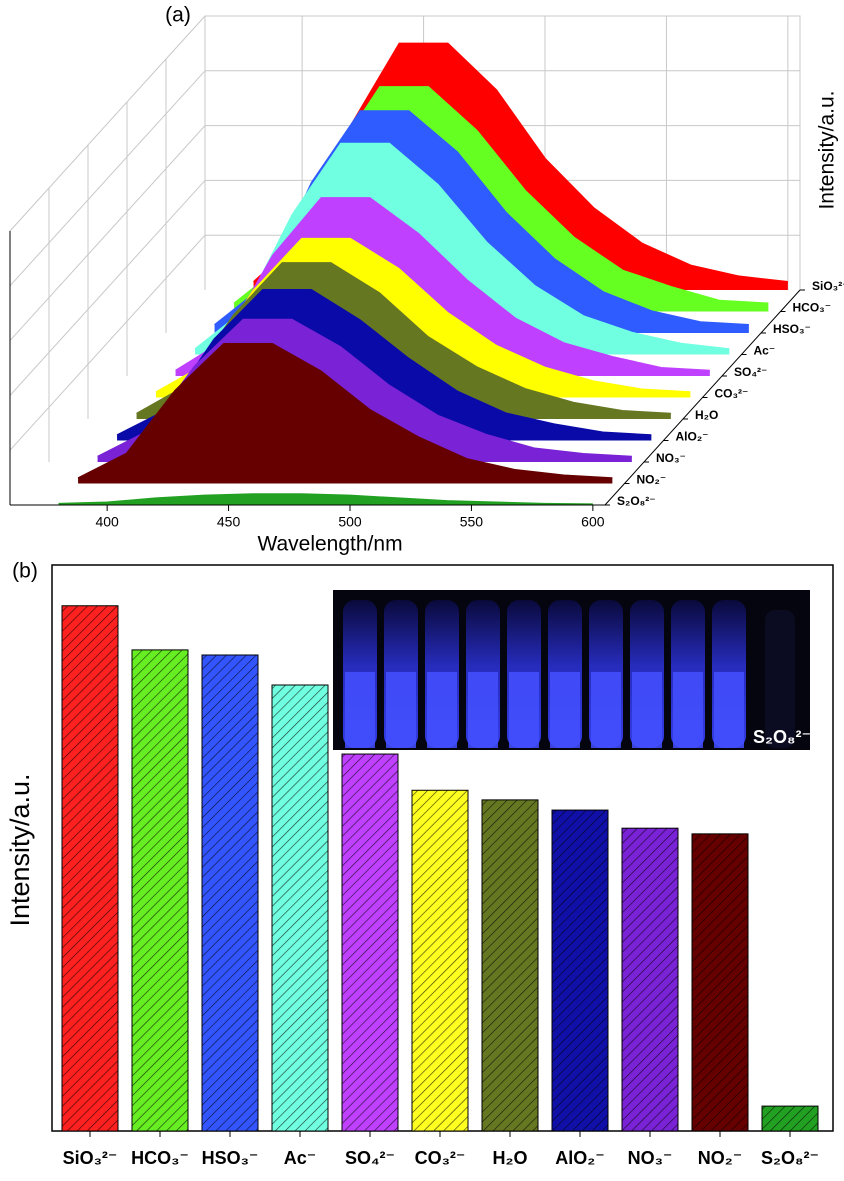 The height and width of the screenshot is (1181, 844). I want to click on x-tick-label: NO₃⁻, so click(650, 1158).